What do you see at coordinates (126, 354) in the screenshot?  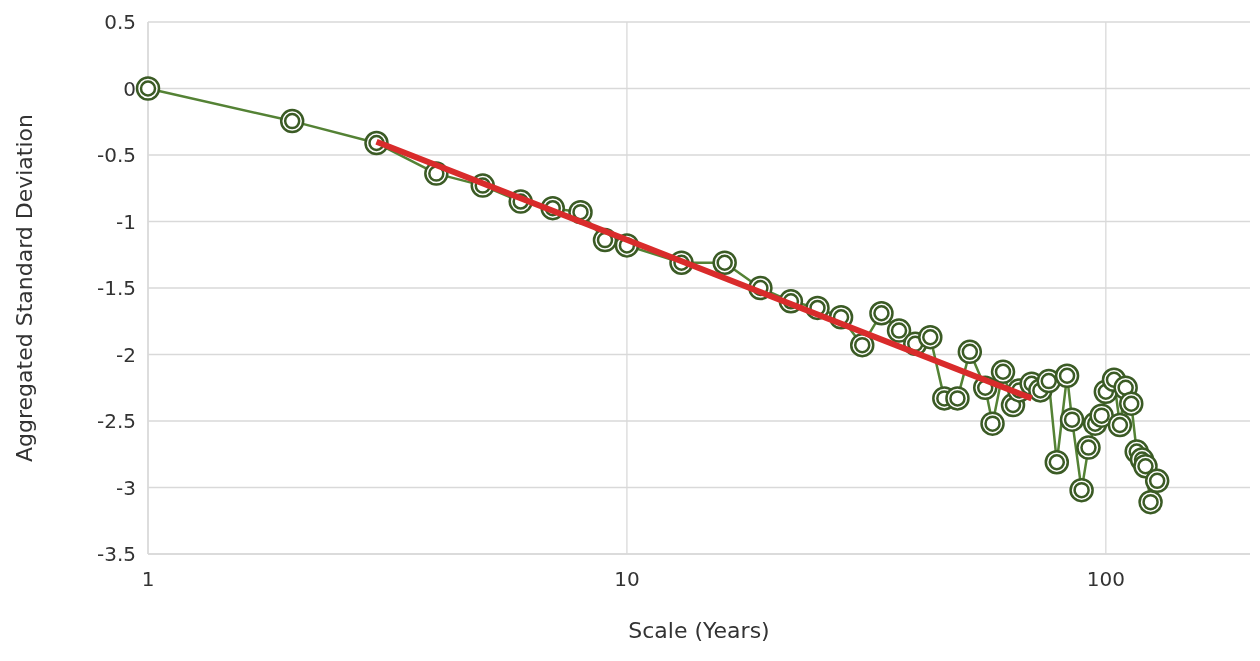 I see `y-tick-label: -2` at bounding box center [126, 354].